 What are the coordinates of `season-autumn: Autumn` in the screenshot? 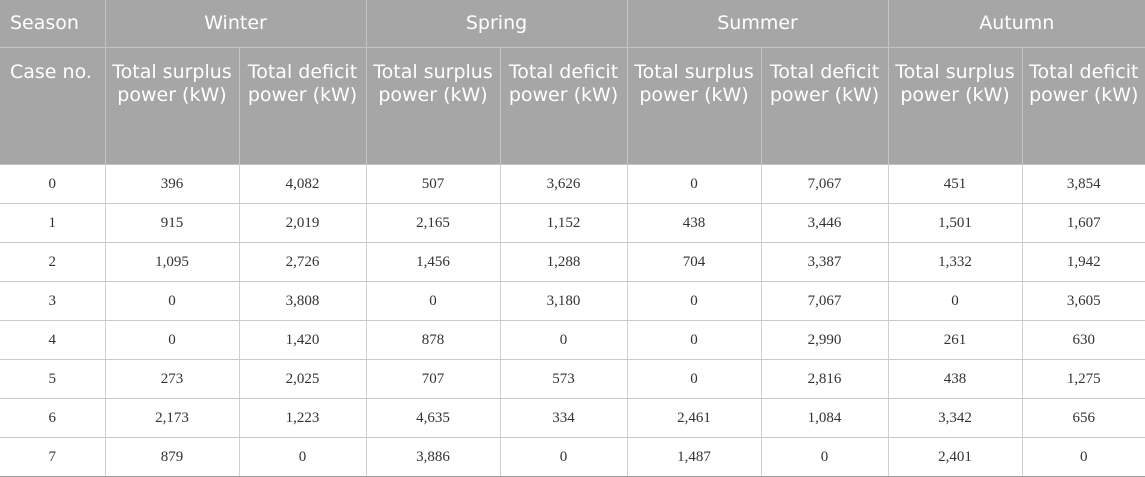 It's located at (1016, 24).